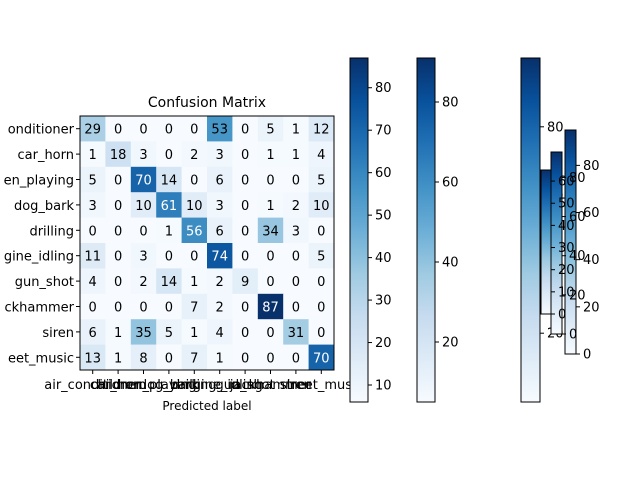 The height and width of the screenshot is (480, 640). I want to click on cell-value-label: 11, so click(92, 257).